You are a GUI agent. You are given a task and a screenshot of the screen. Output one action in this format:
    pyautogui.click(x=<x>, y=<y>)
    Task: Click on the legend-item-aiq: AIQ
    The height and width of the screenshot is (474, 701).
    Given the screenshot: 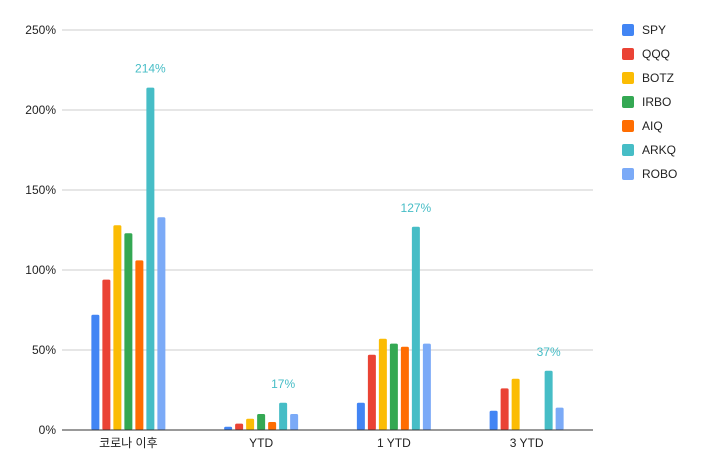 What is the action you would take?
    pyautogui.click(x=642, y=126)
    